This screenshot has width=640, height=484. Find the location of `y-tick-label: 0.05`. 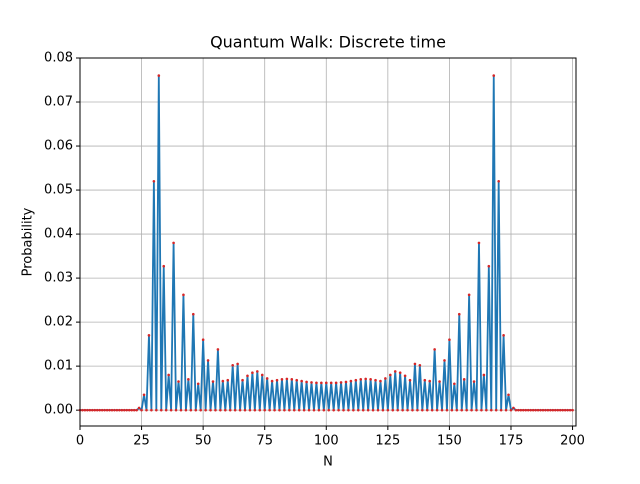

y-tick-label: 0.05 is located at coordinates (58, 190).